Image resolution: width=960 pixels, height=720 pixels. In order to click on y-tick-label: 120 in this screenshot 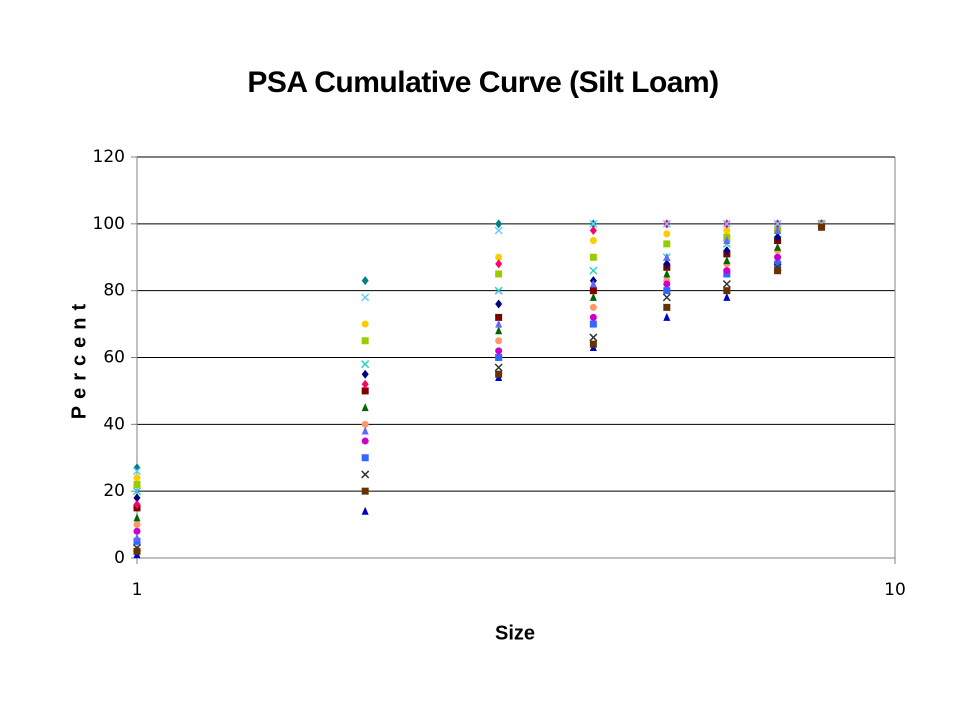, I will do `click(109, 157)`.